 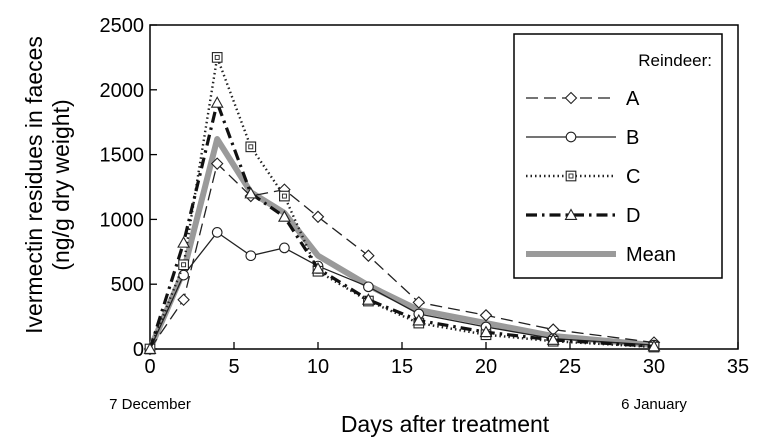 I want to click on y-tick-label: 1500, so click(x=122, y=156).